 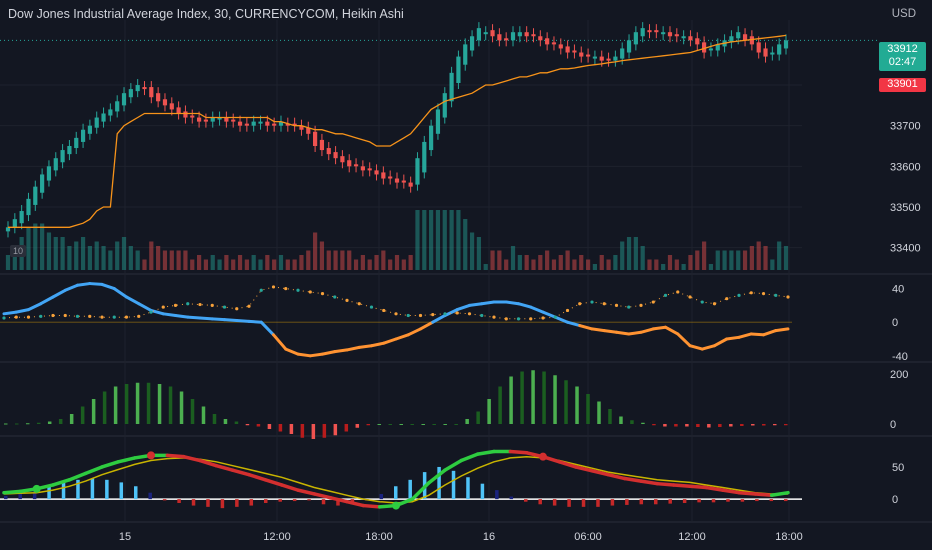 What do you see at coordinates (905, 167) in the screenshot?
I see `price-tick-label: 33600` at bounding box center [905, 167].